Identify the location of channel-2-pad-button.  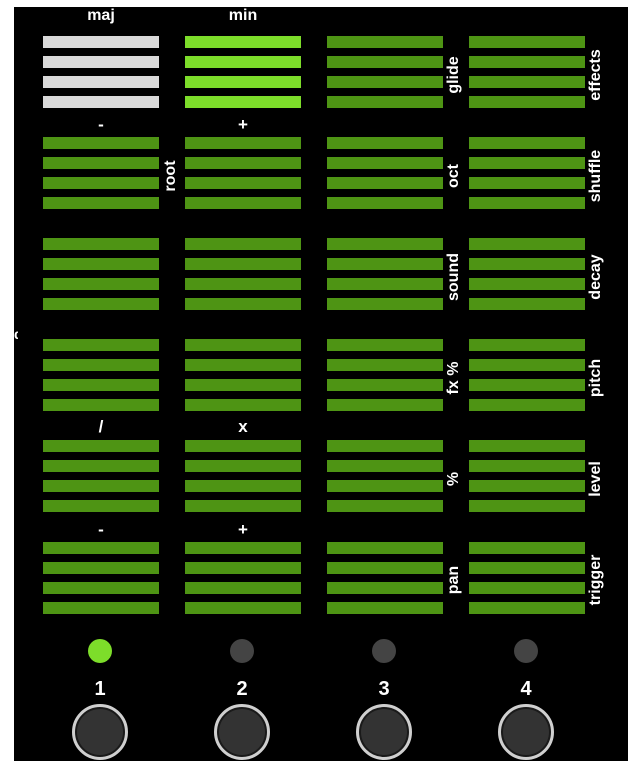
(242, 732).